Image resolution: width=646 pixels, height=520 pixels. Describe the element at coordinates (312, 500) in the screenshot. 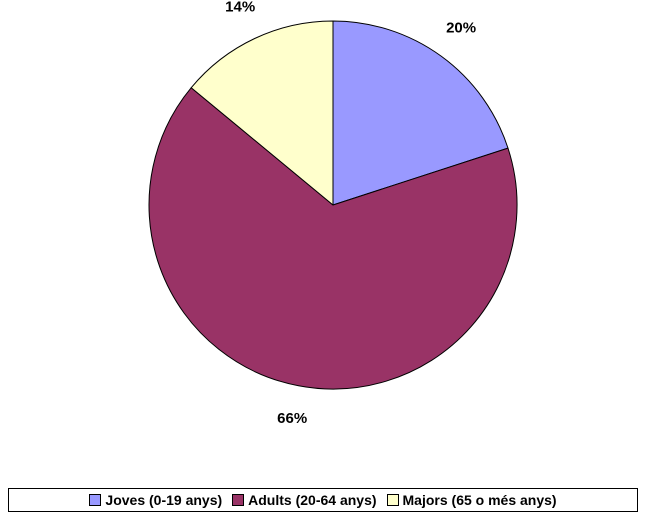

I see `legend-label-adults: Adults (20-64 anys)` at that location.